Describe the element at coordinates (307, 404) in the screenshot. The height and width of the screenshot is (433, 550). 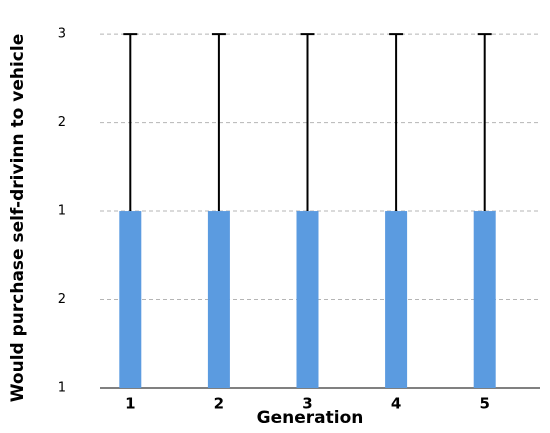
I see `x-tick-label: 3` at that location.